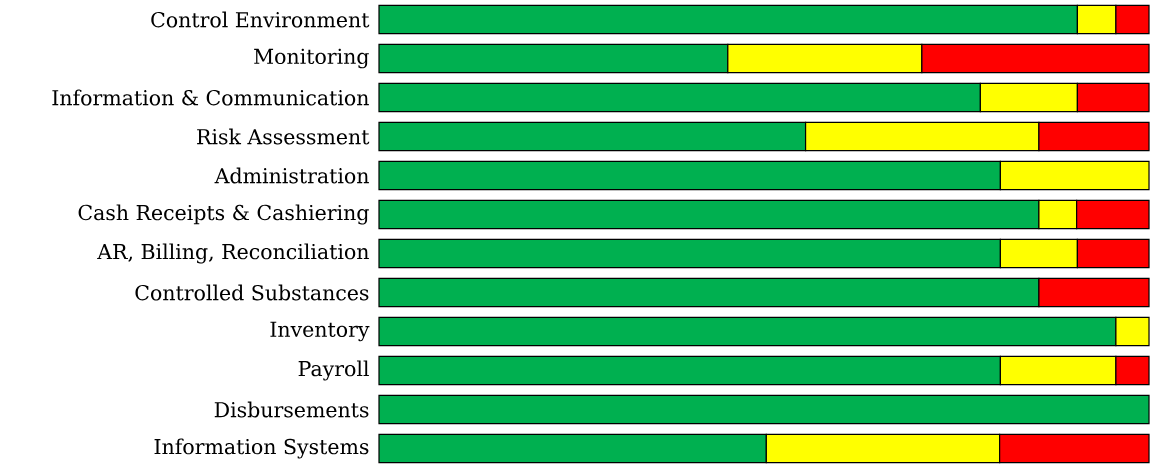 The height and width of the screenshot is (468, 1150). Describe the element at coordinates (233, 253) in the screenshot. I see `y-tick-label: AR, Billing, Reconciliation` at that location.